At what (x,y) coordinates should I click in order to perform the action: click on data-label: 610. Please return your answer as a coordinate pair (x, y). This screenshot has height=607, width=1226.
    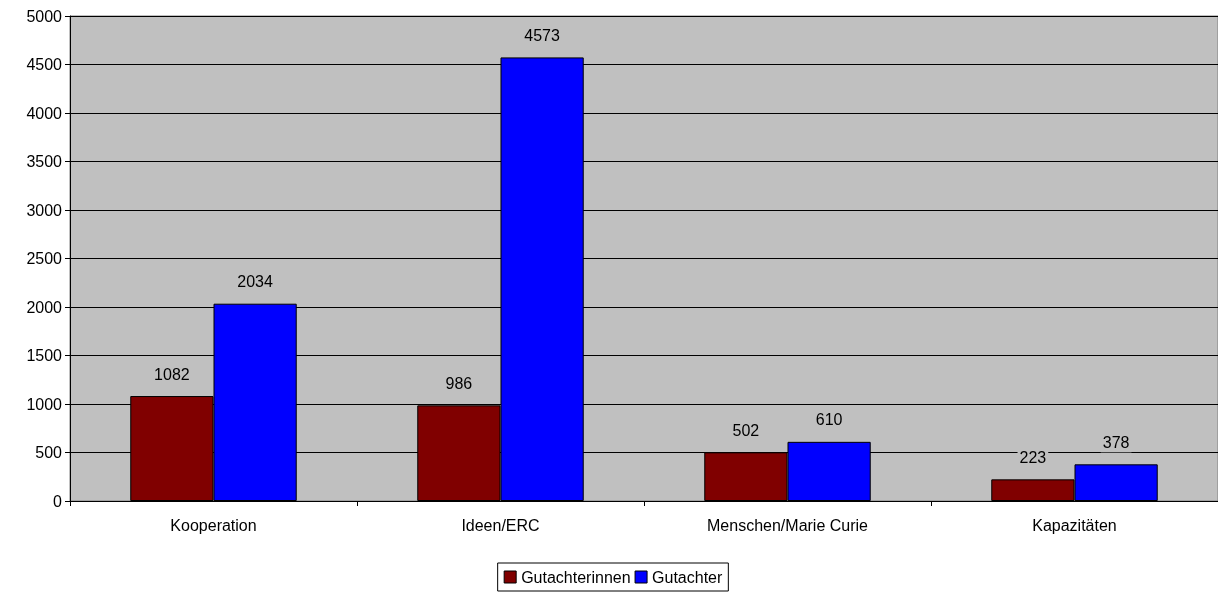
    Looking at the image, I should click on (829, 420).